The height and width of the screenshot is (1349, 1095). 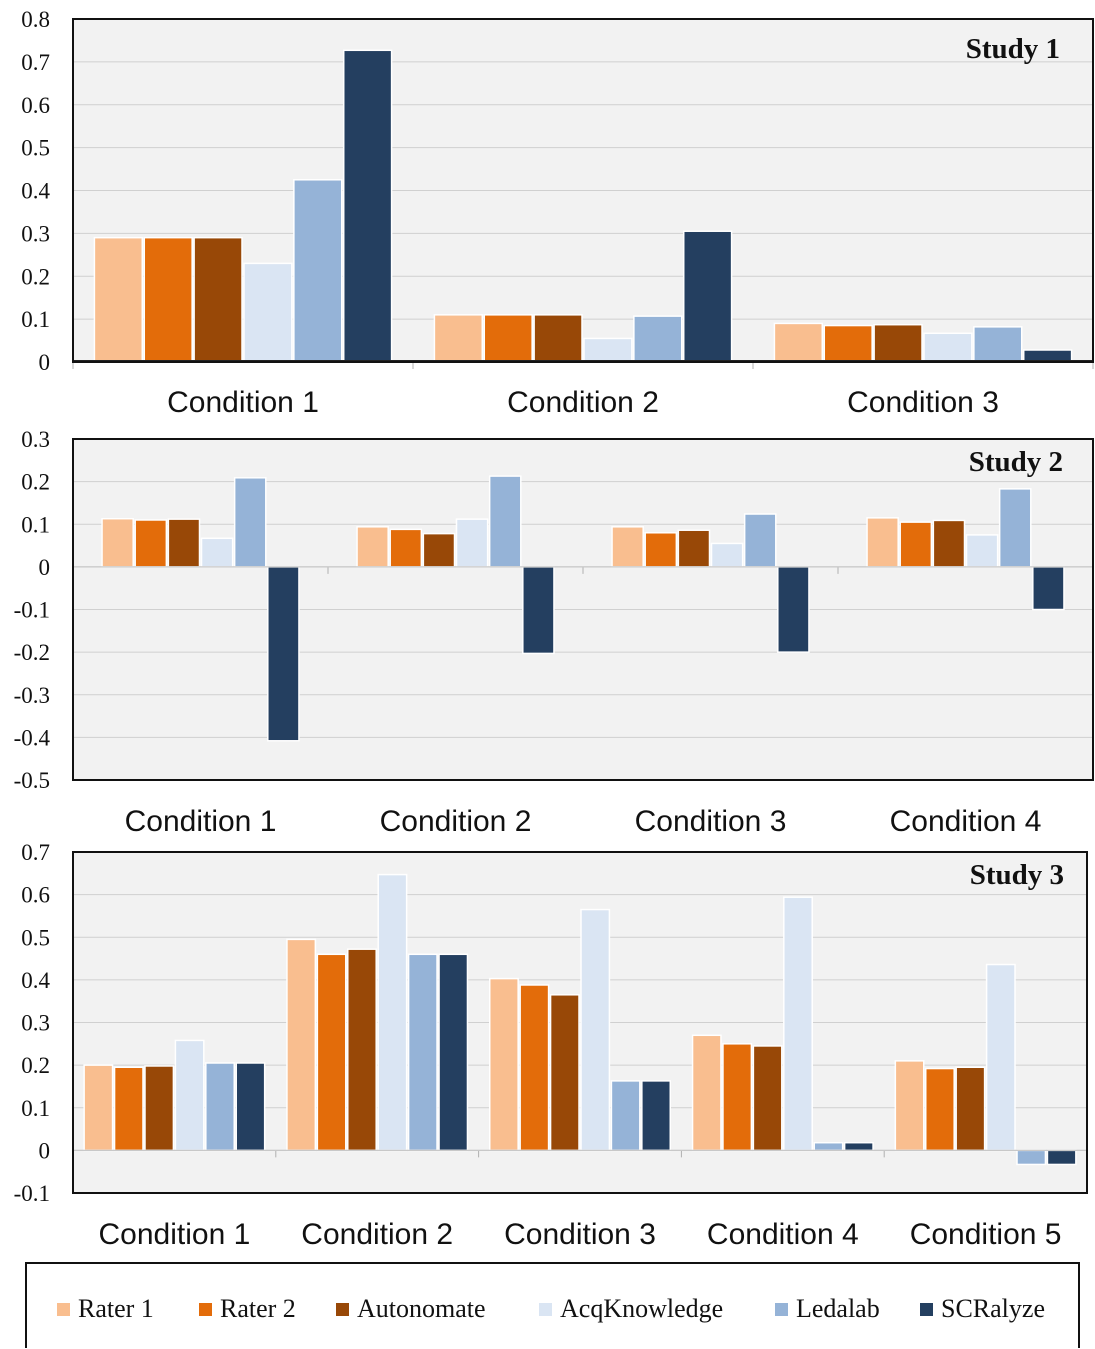 I want to click on legend-item-rater-2: Rater 2, so click(x=247, y=1309).